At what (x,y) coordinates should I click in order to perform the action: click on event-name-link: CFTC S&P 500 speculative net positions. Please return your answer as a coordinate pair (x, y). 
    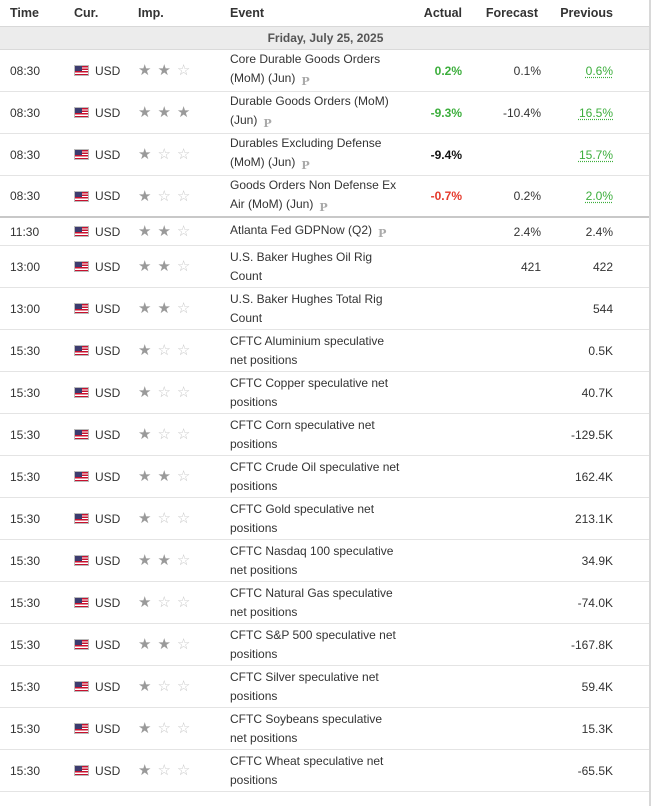
    Looking at the image, I should click on (311, 645).